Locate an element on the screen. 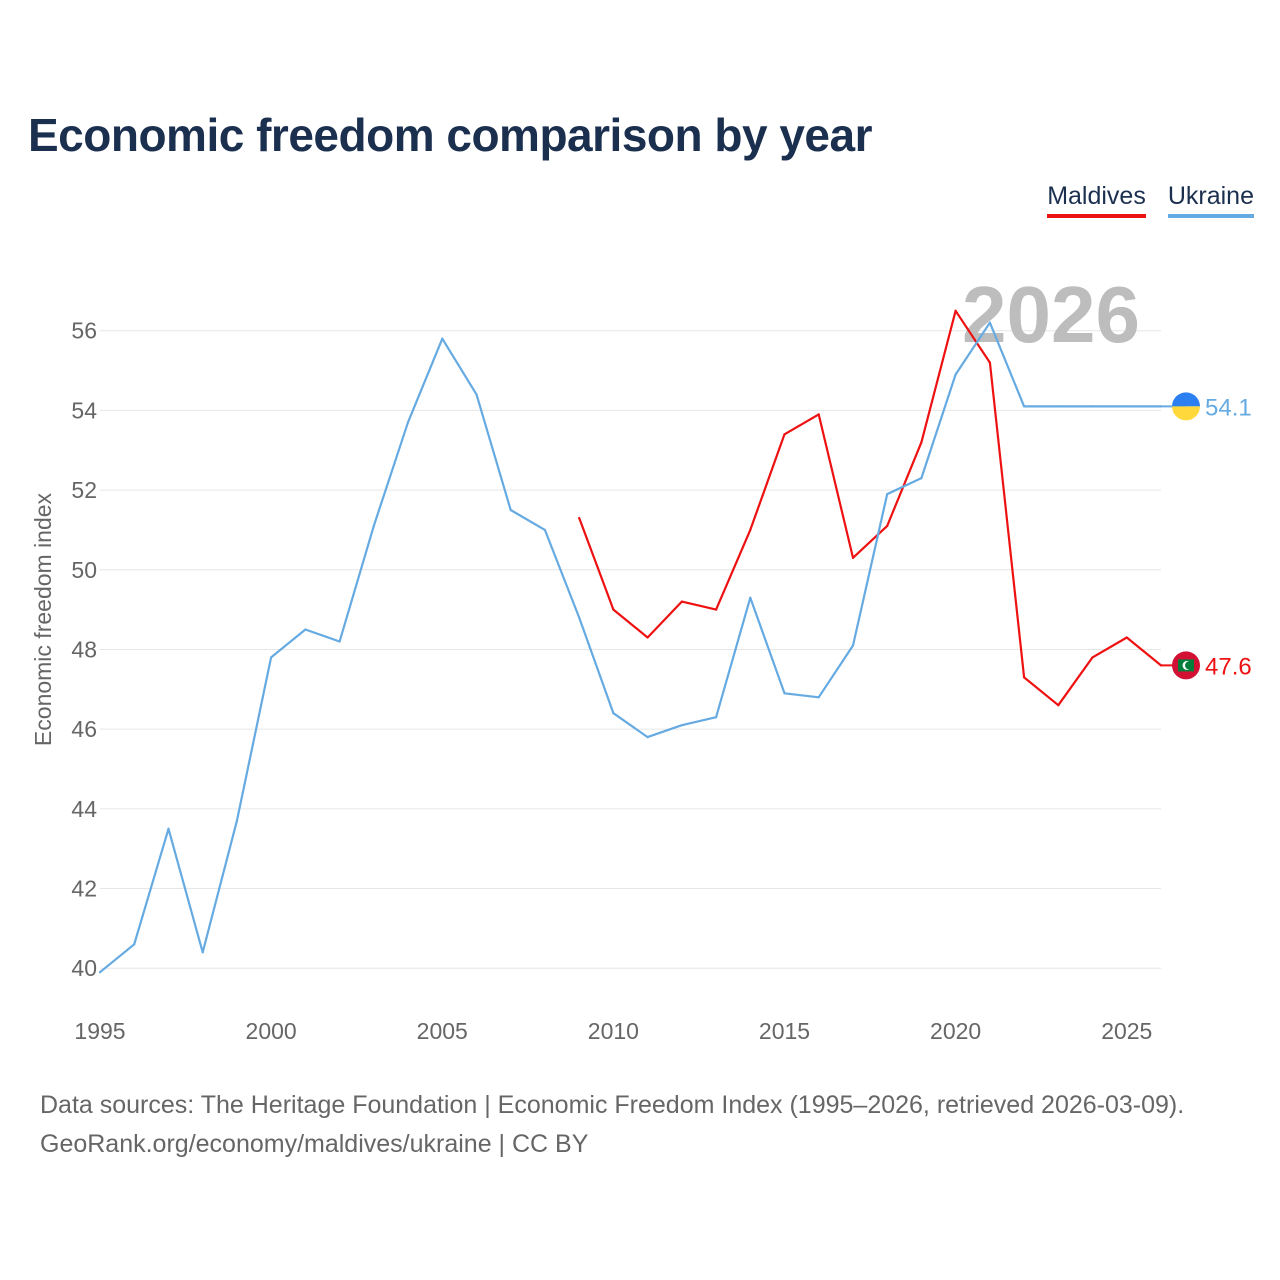 The width and height of the screenshot is (1280, 1280). x-tick-label-2010: 2010 is located at coordinates (613, 1031).